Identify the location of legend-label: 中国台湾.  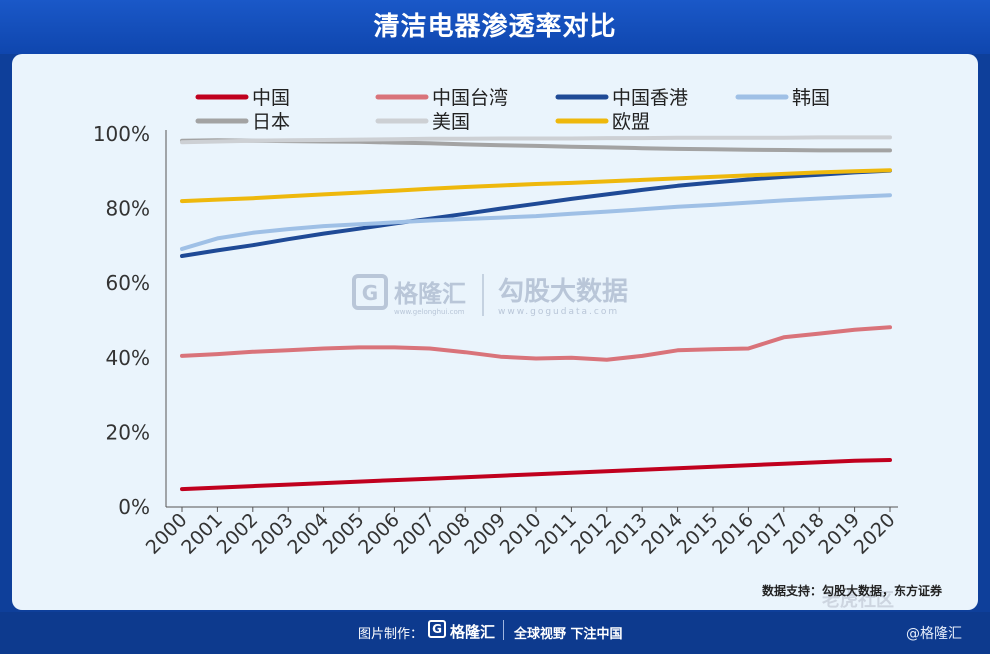
(470, 98).